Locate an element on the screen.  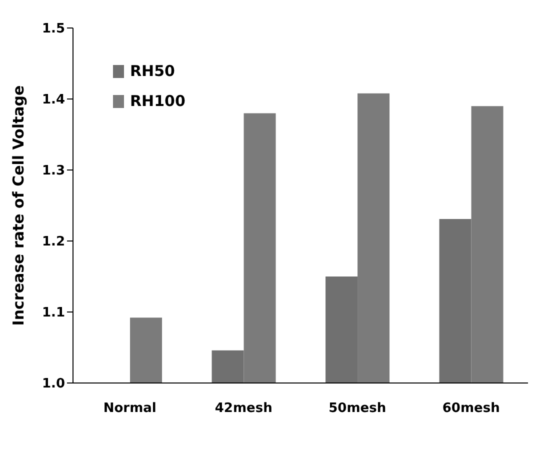
y-tick-label: 1.4 is located at coordinates (53, 100).